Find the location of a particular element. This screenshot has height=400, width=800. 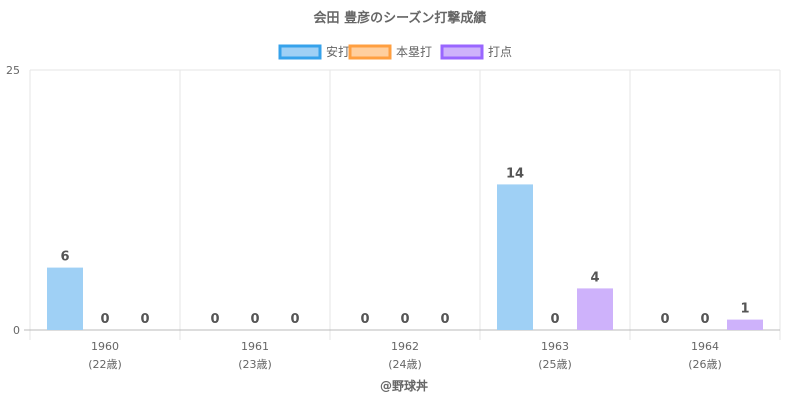

x-tick-sublabel: (24歳) is located at coordinates (405, 364).